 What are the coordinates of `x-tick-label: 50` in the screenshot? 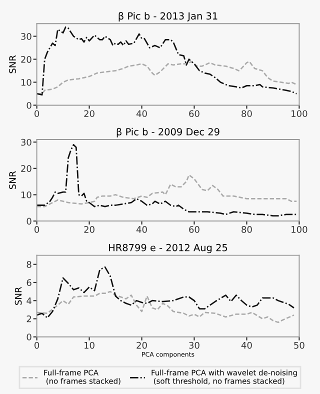 It's located at (299, 345).